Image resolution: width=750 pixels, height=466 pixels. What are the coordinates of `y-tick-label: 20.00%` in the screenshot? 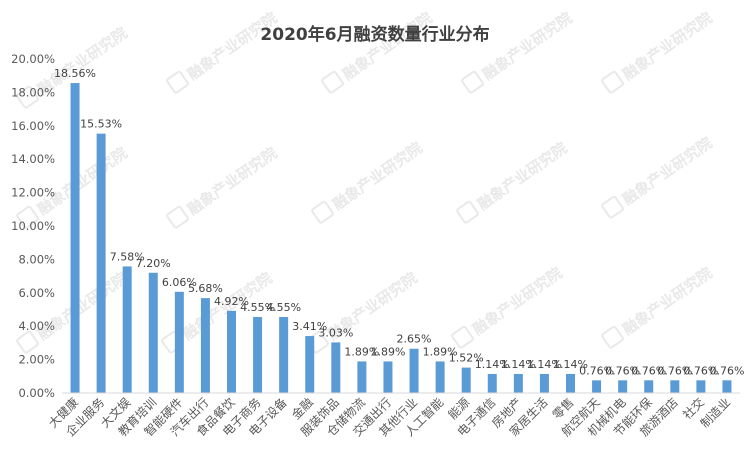 It's located at (33, 59).